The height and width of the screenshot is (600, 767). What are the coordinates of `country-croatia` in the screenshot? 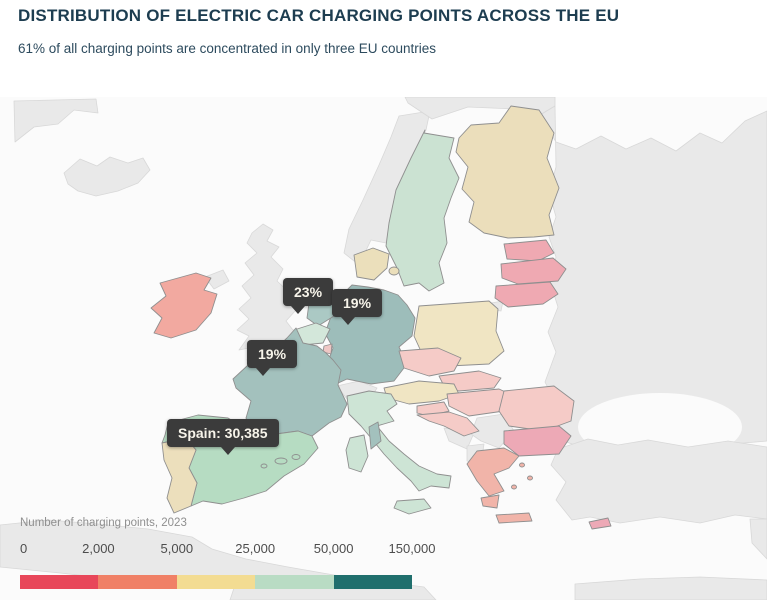 It's located at (448, 424).